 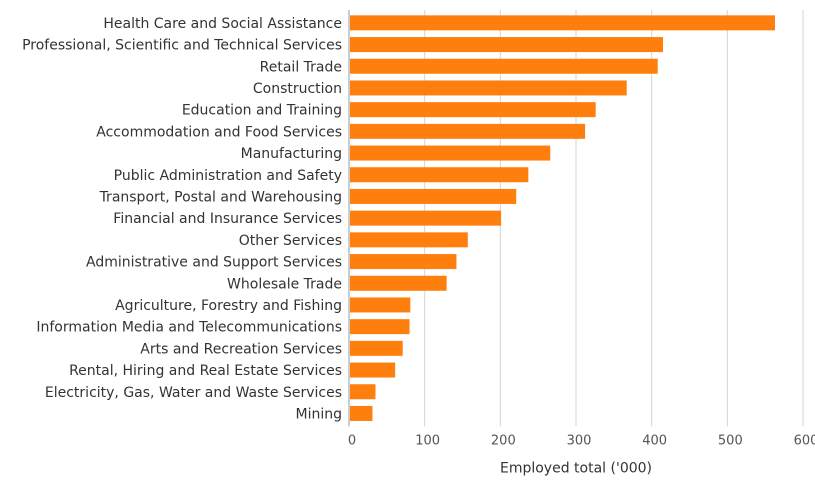 I want to click on category-label: Other Services, so click(x=290, y=241).